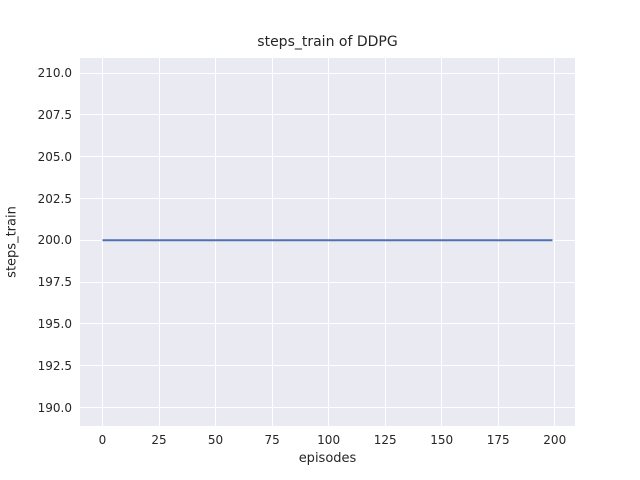  I want to click on y-tick-label: 205.0, so click(54, 156).